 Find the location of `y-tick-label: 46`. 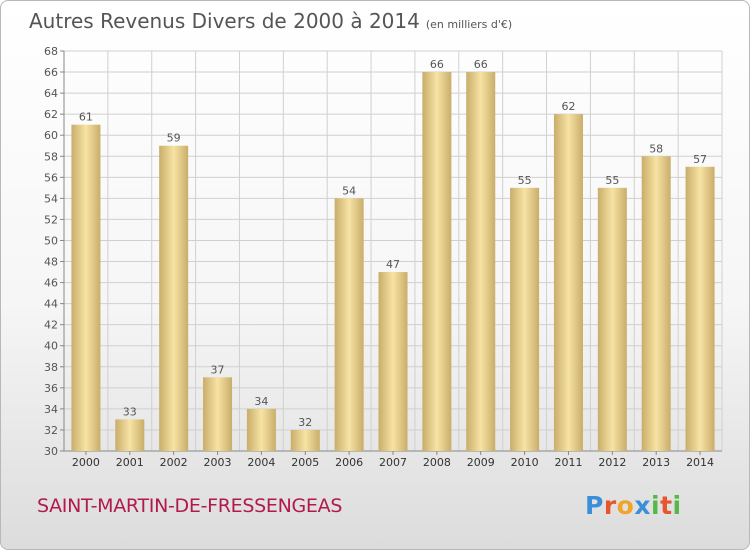

y-tick-label: 46 is located at coordinates (51, 283).